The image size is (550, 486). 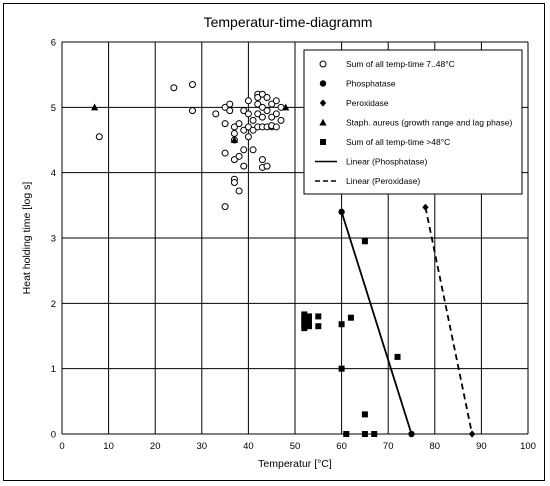 I want to click on x-axis-label: Temperatur [°C], so click(x=295, y=464).